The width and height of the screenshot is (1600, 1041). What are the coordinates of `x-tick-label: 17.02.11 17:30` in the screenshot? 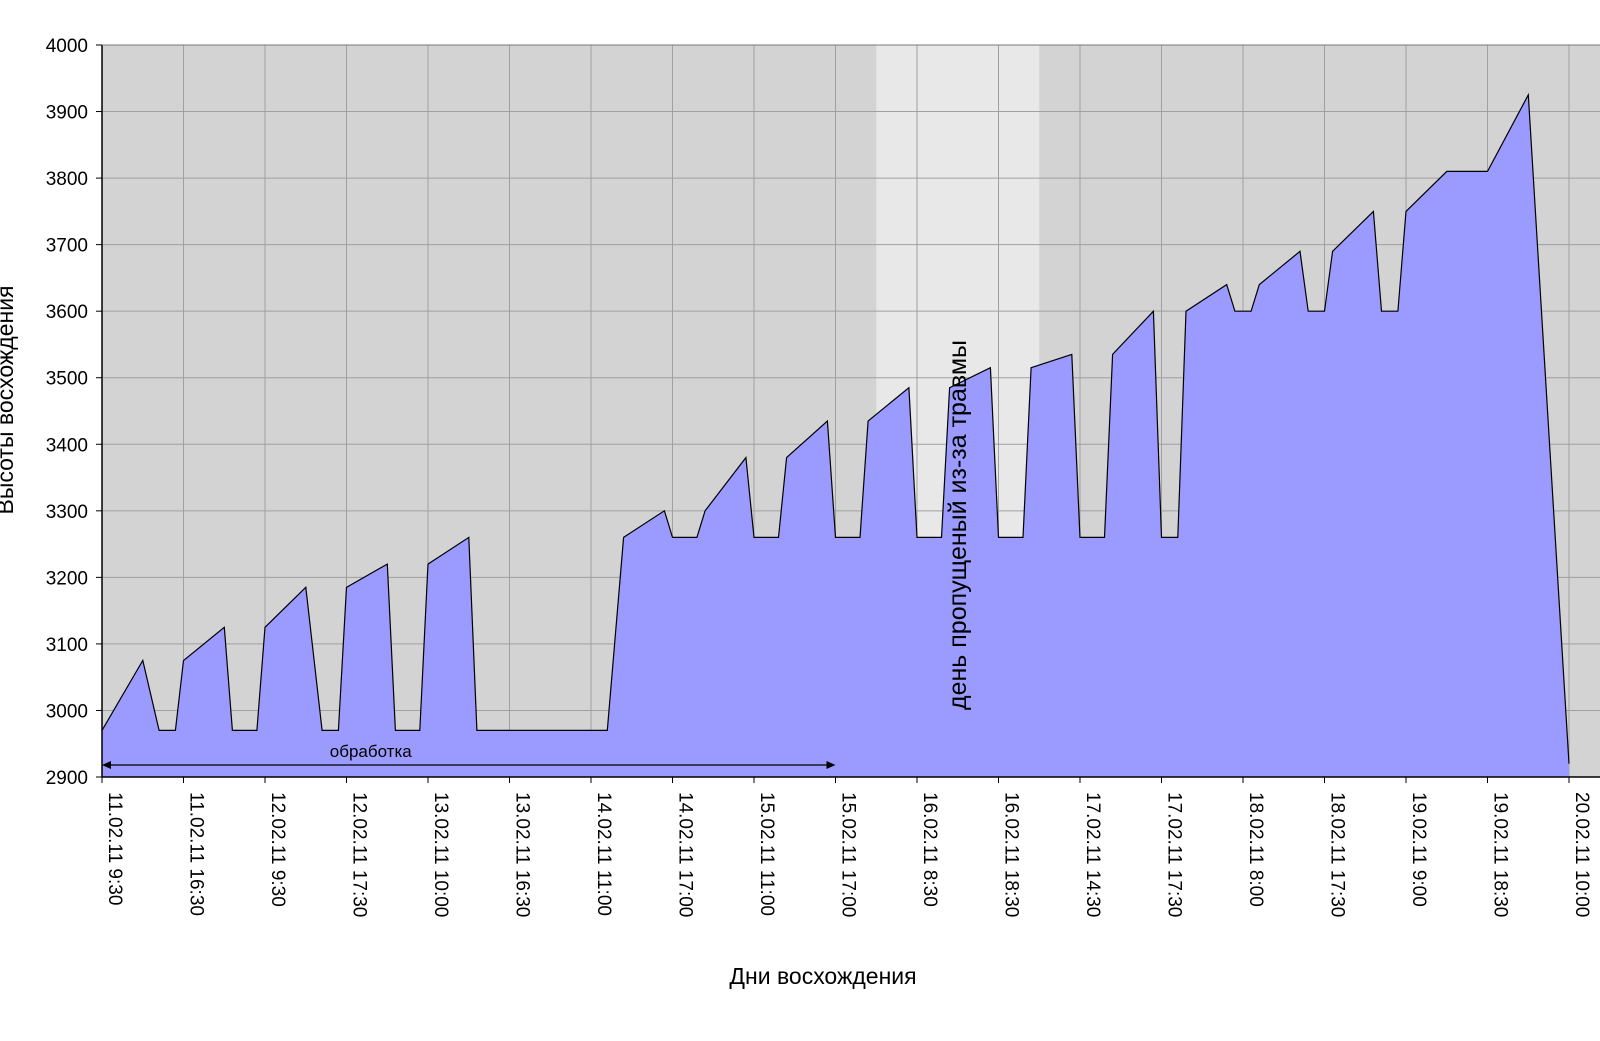 It's located at (1174, 854).